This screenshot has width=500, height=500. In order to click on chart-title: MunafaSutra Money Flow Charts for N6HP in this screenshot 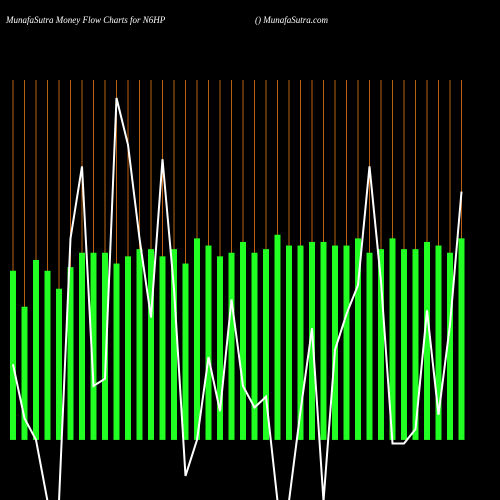, I will do `click(85, 20)`.